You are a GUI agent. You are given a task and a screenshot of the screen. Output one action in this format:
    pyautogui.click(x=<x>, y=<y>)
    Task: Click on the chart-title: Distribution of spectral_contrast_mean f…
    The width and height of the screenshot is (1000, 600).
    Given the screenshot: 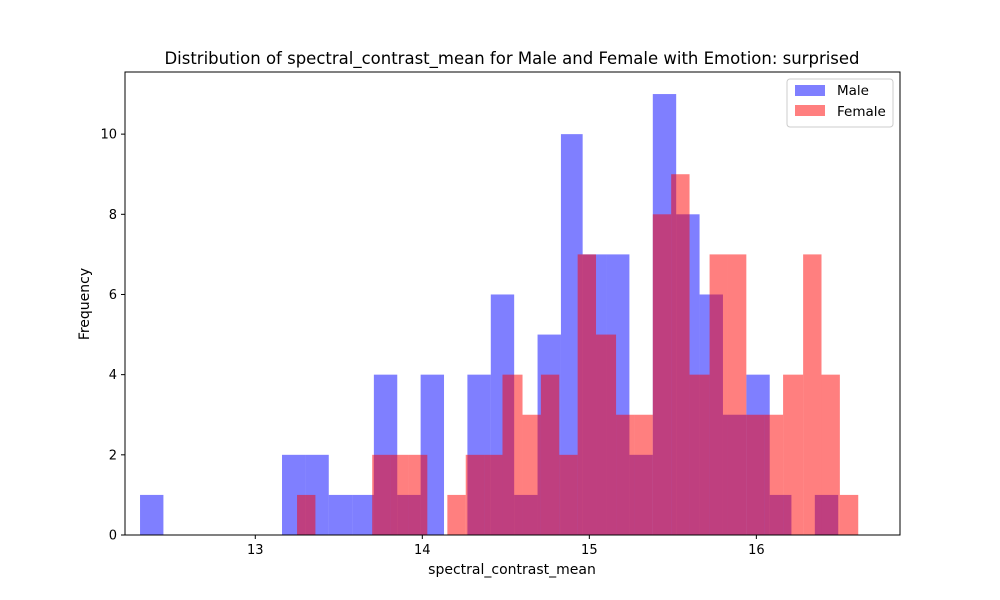 What is the action you would take?
    pyautogui.click(x=511, y=59)
    